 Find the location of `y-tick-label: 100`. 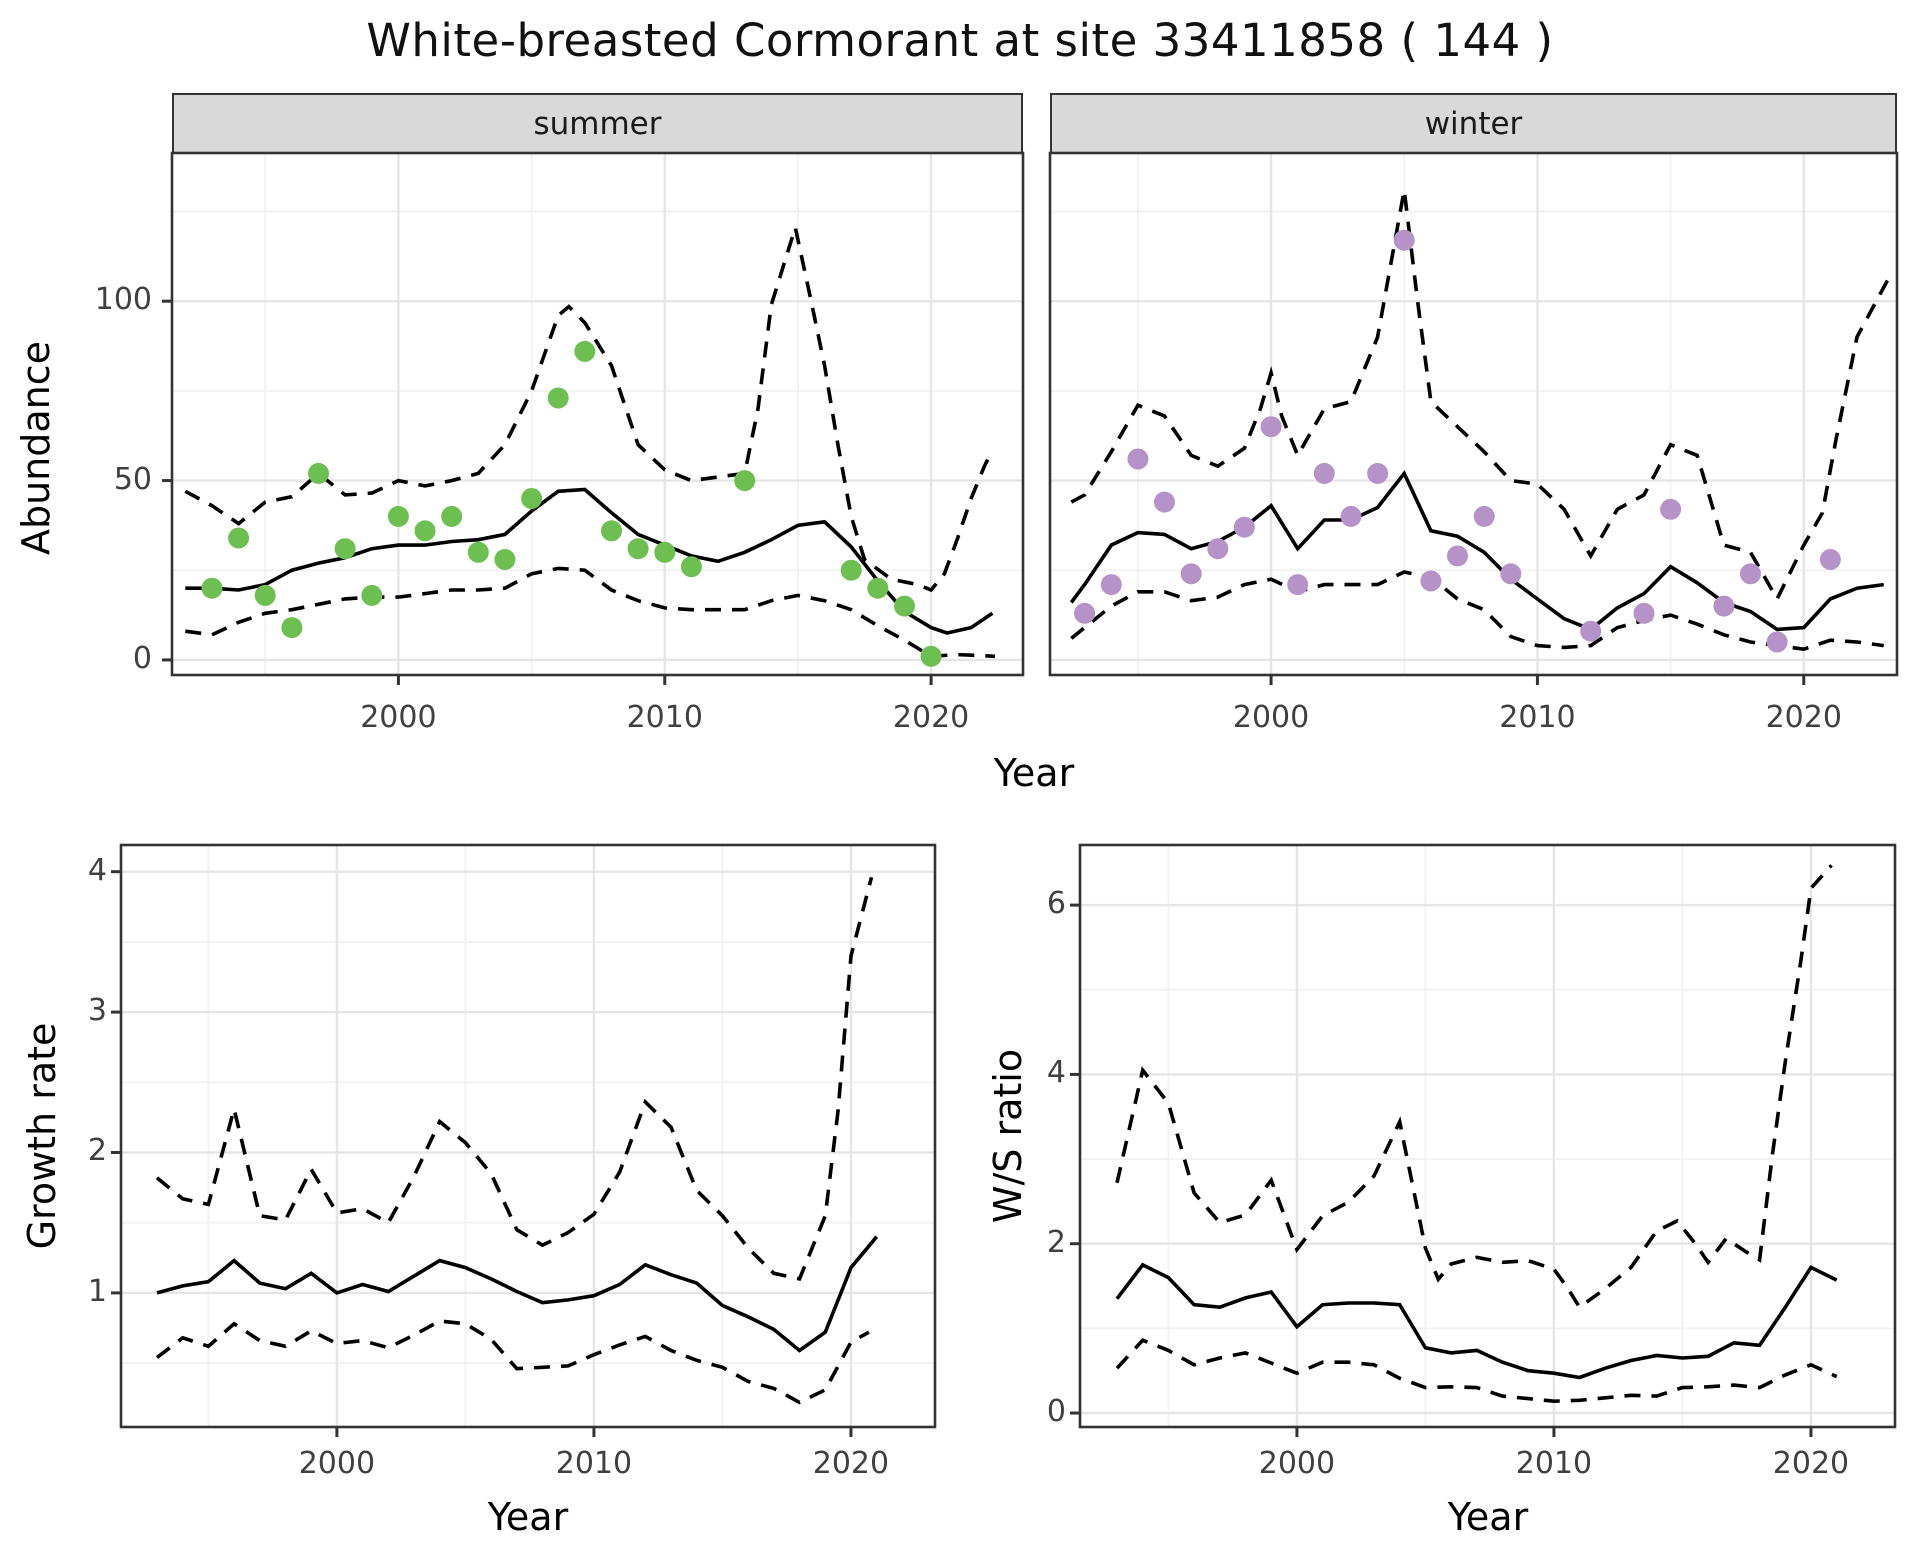

y-tick-label: 100 is located at coordinates (123, 300).